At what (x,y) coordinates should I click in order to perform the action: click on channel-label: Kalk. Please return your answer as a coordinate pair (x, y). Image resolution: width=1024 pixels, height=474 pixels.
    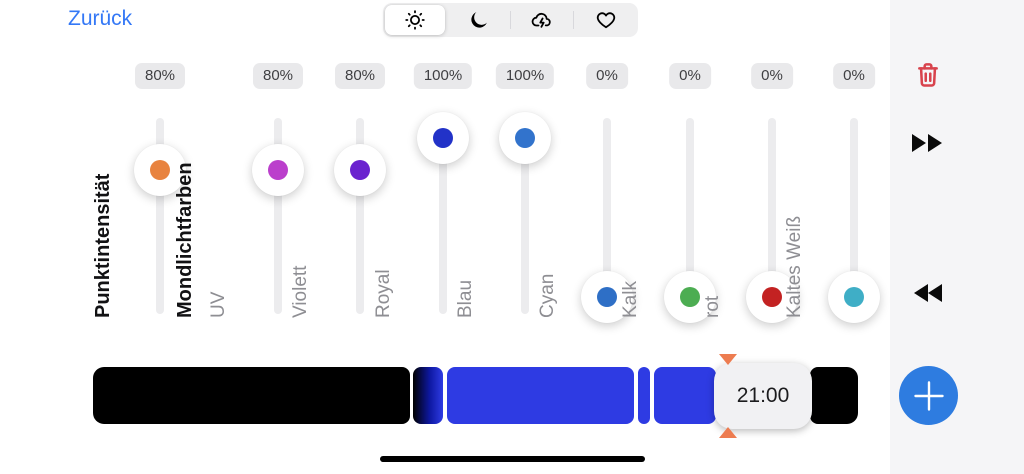
    Looking at the image, I should click on (630, 299).